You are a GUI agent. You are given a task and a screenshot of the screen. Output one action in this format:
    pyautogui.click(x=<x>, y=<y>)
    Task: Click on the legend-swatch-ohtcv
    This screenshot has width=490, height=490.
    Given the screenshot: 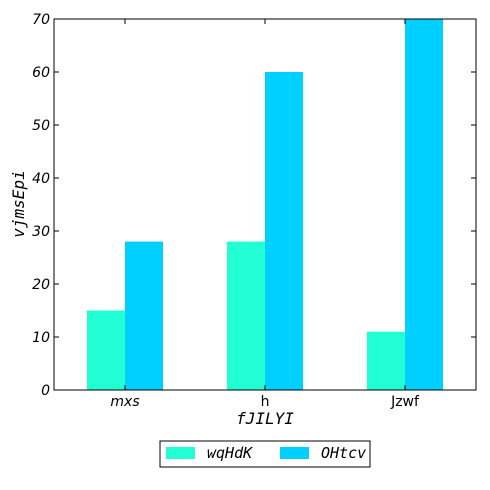 What is the action you would take?
    pyautogui.click(x=294, y=453)
    